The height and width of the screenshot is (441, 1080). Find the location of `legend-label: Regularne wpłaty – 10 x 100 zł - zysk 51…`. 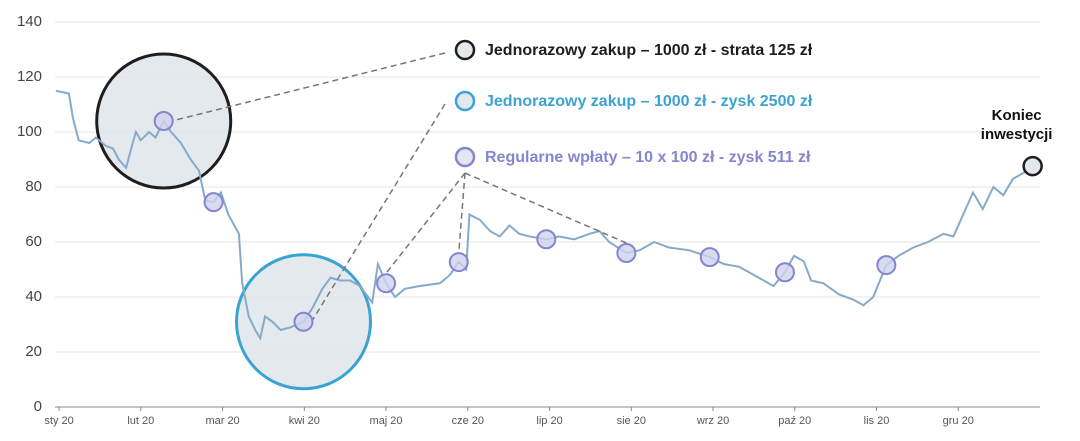

legend-label: Regularne wpłaty – 10 x 100 zł - zysk 51… is located at coordinates (648, 157).